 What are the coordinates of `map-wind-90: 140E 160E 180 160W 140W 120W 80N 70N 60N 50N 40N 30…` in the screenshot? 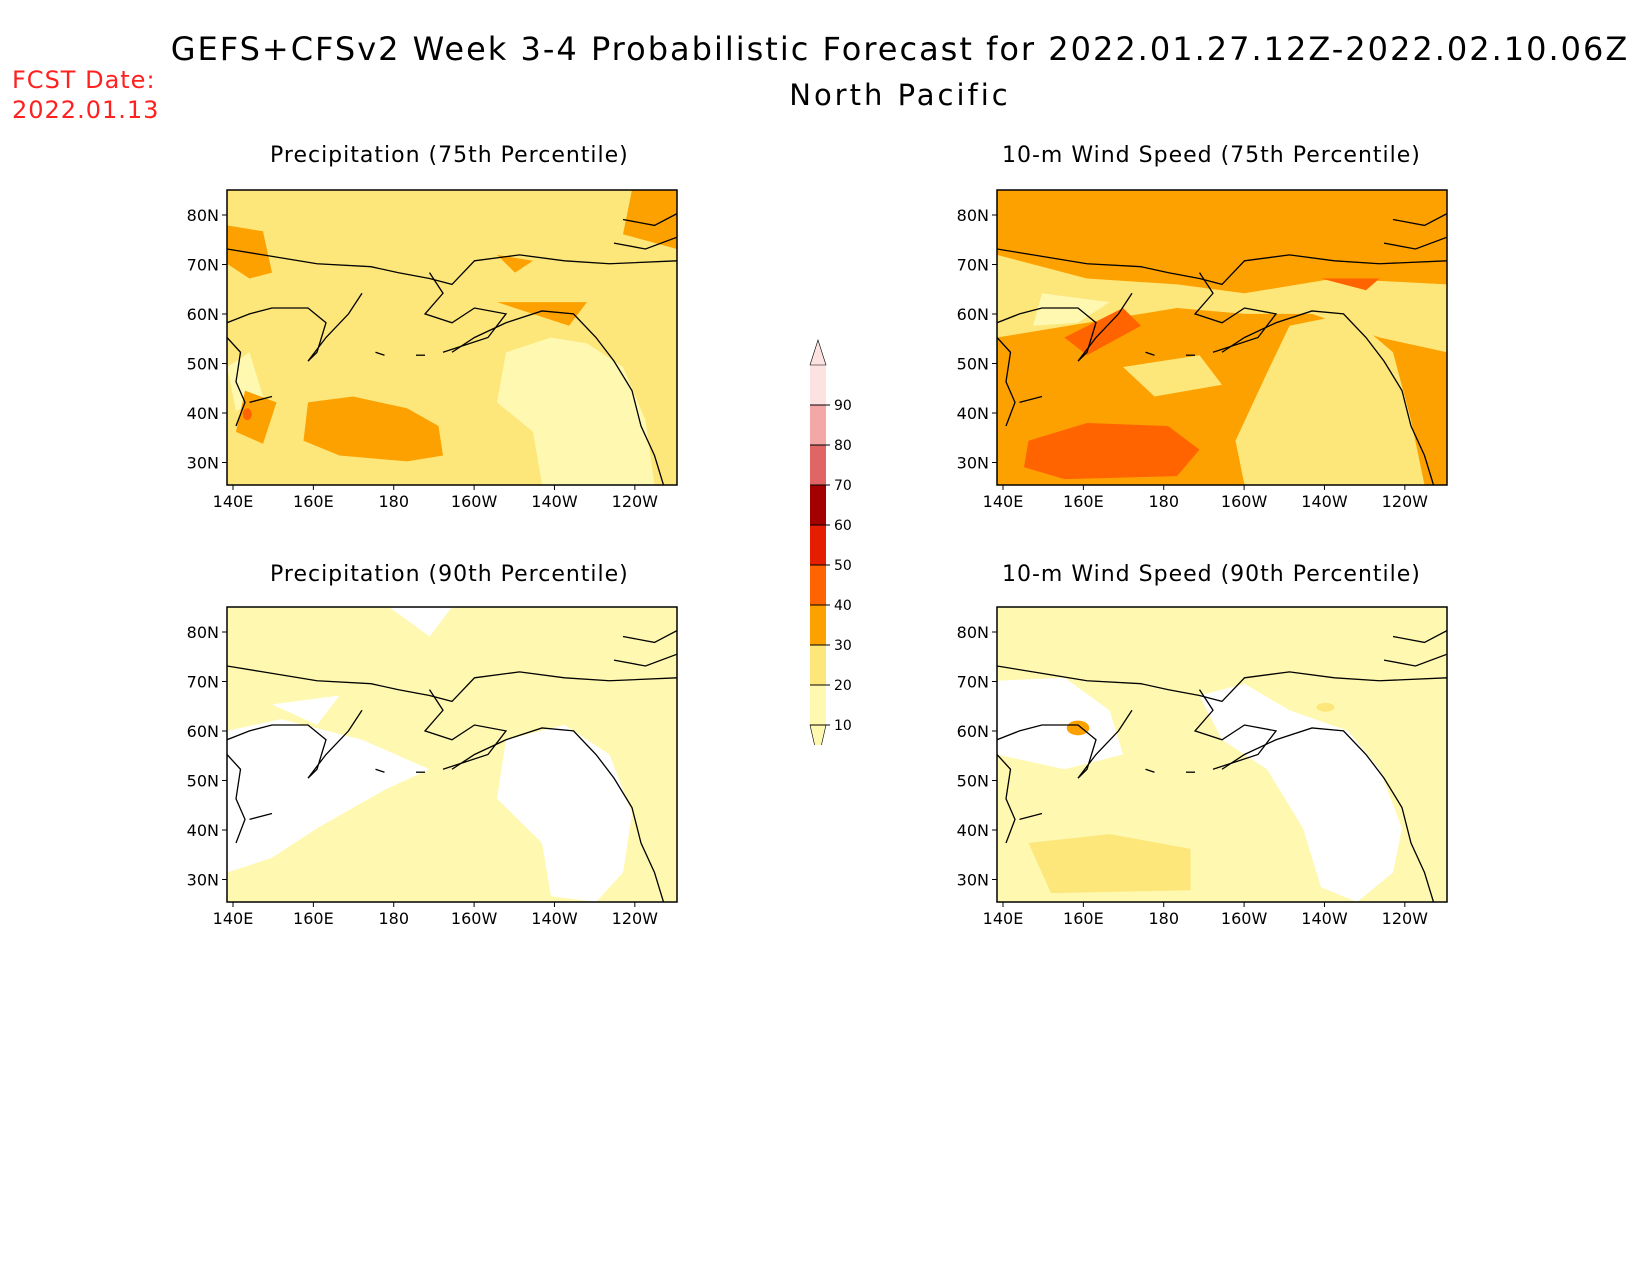 It's located at (1202, 767).